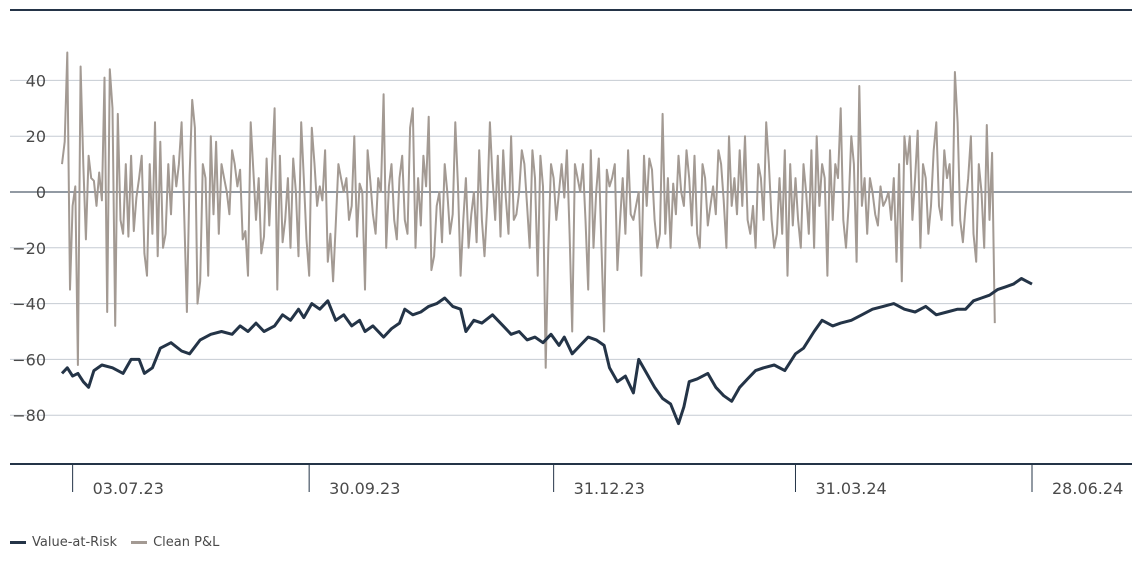  Describe the element at coordinates (18, 542) in the screenshot. I see `legend-swatch-var` at that location.